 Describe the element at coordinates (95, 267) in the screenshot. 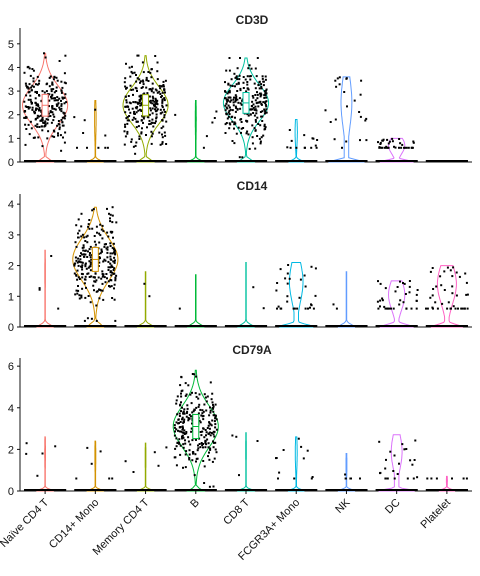

I see `violin-outline` at that location.